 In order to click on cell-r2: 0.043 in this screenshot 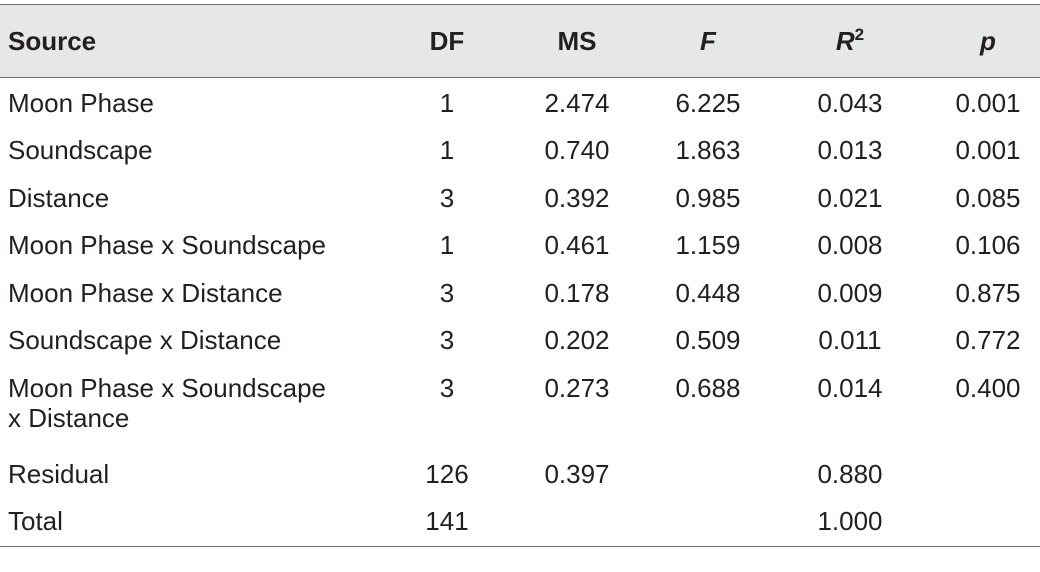, I will do `click(850, 103)`.